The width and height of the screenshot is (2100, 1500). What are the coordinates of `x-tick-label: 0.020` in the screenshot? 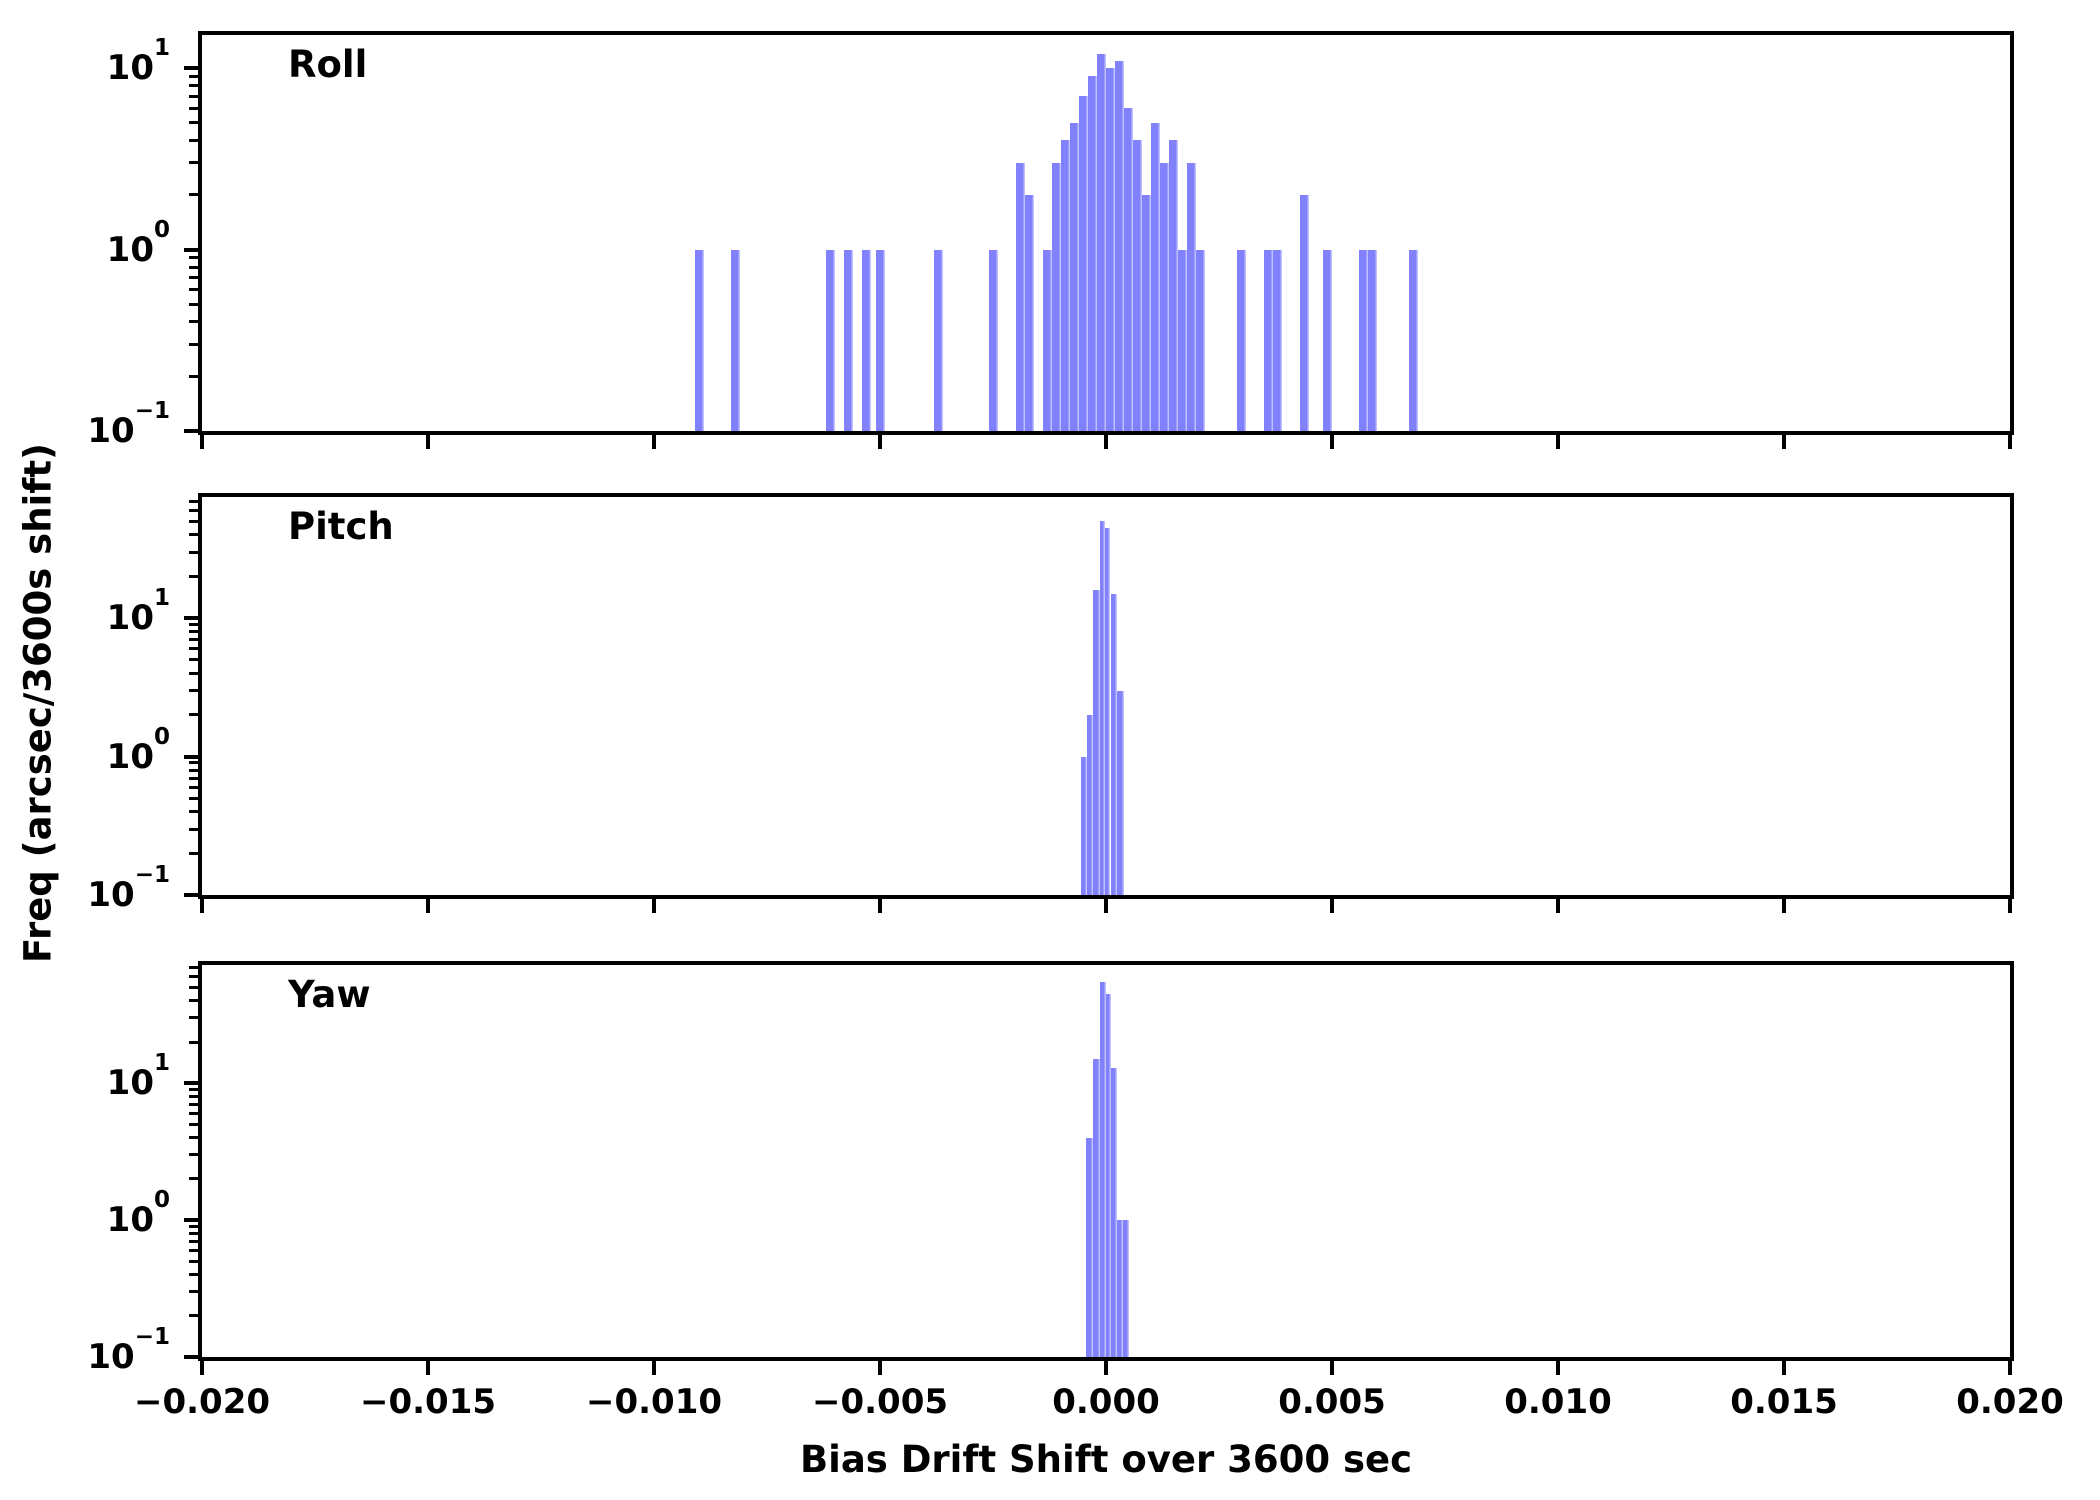 It's located at (2010, 1402).